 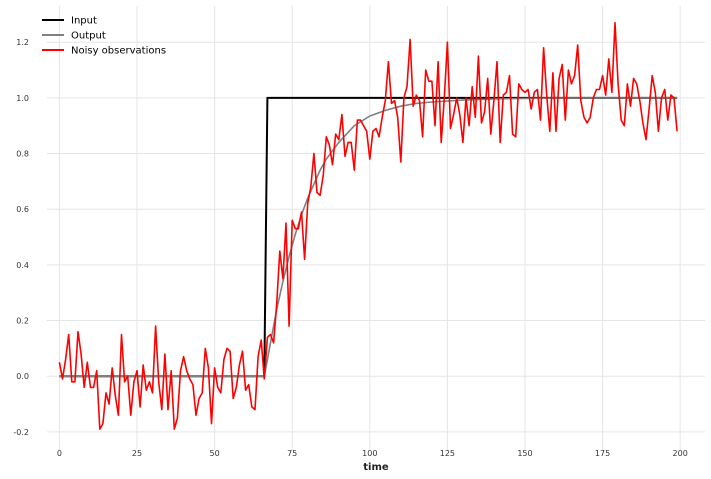 What do you see at coordinates (22, 42) in the screenshot?
I see `y-tick-label: 1.2` at bounding box center [22, 42].